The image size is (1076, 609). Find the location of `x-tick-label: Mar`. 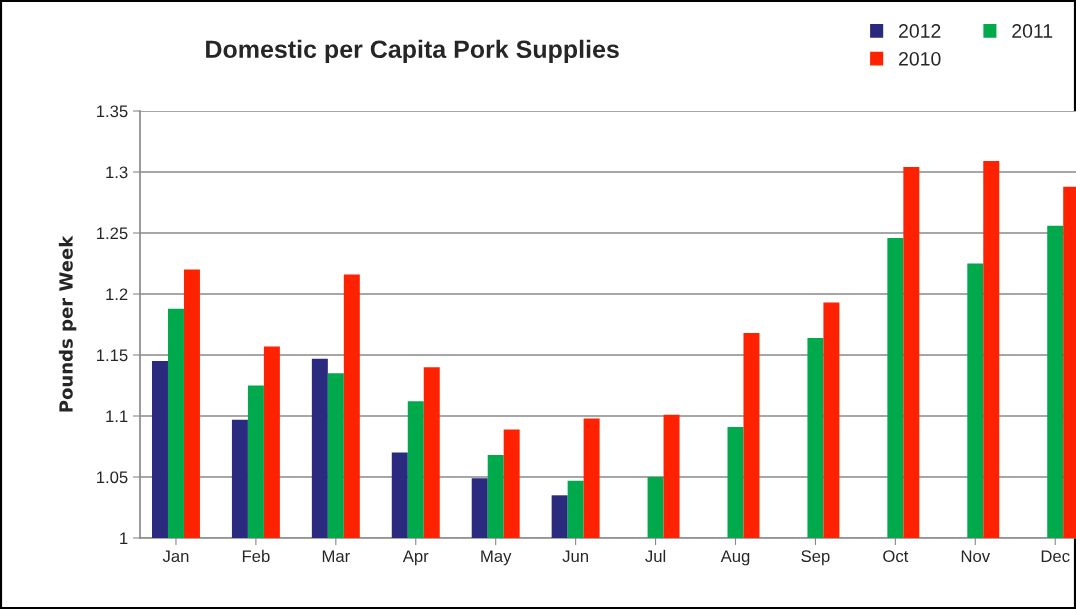

x-tick-label: Mar is located at coordinates (336, 556).